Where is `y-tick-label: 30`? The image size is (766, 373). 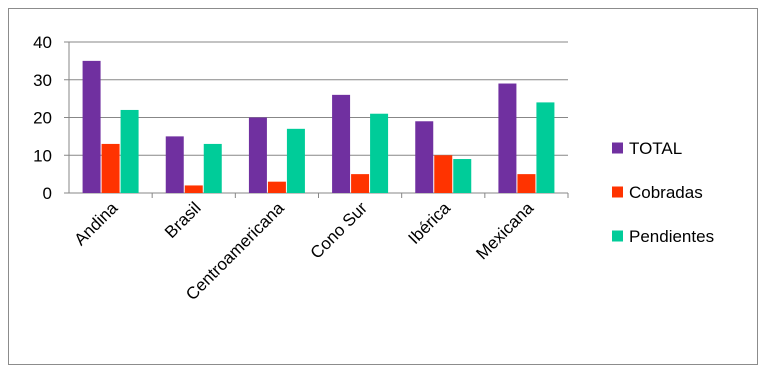
y-tick-label: 30 is located at coordinates (42, 80).